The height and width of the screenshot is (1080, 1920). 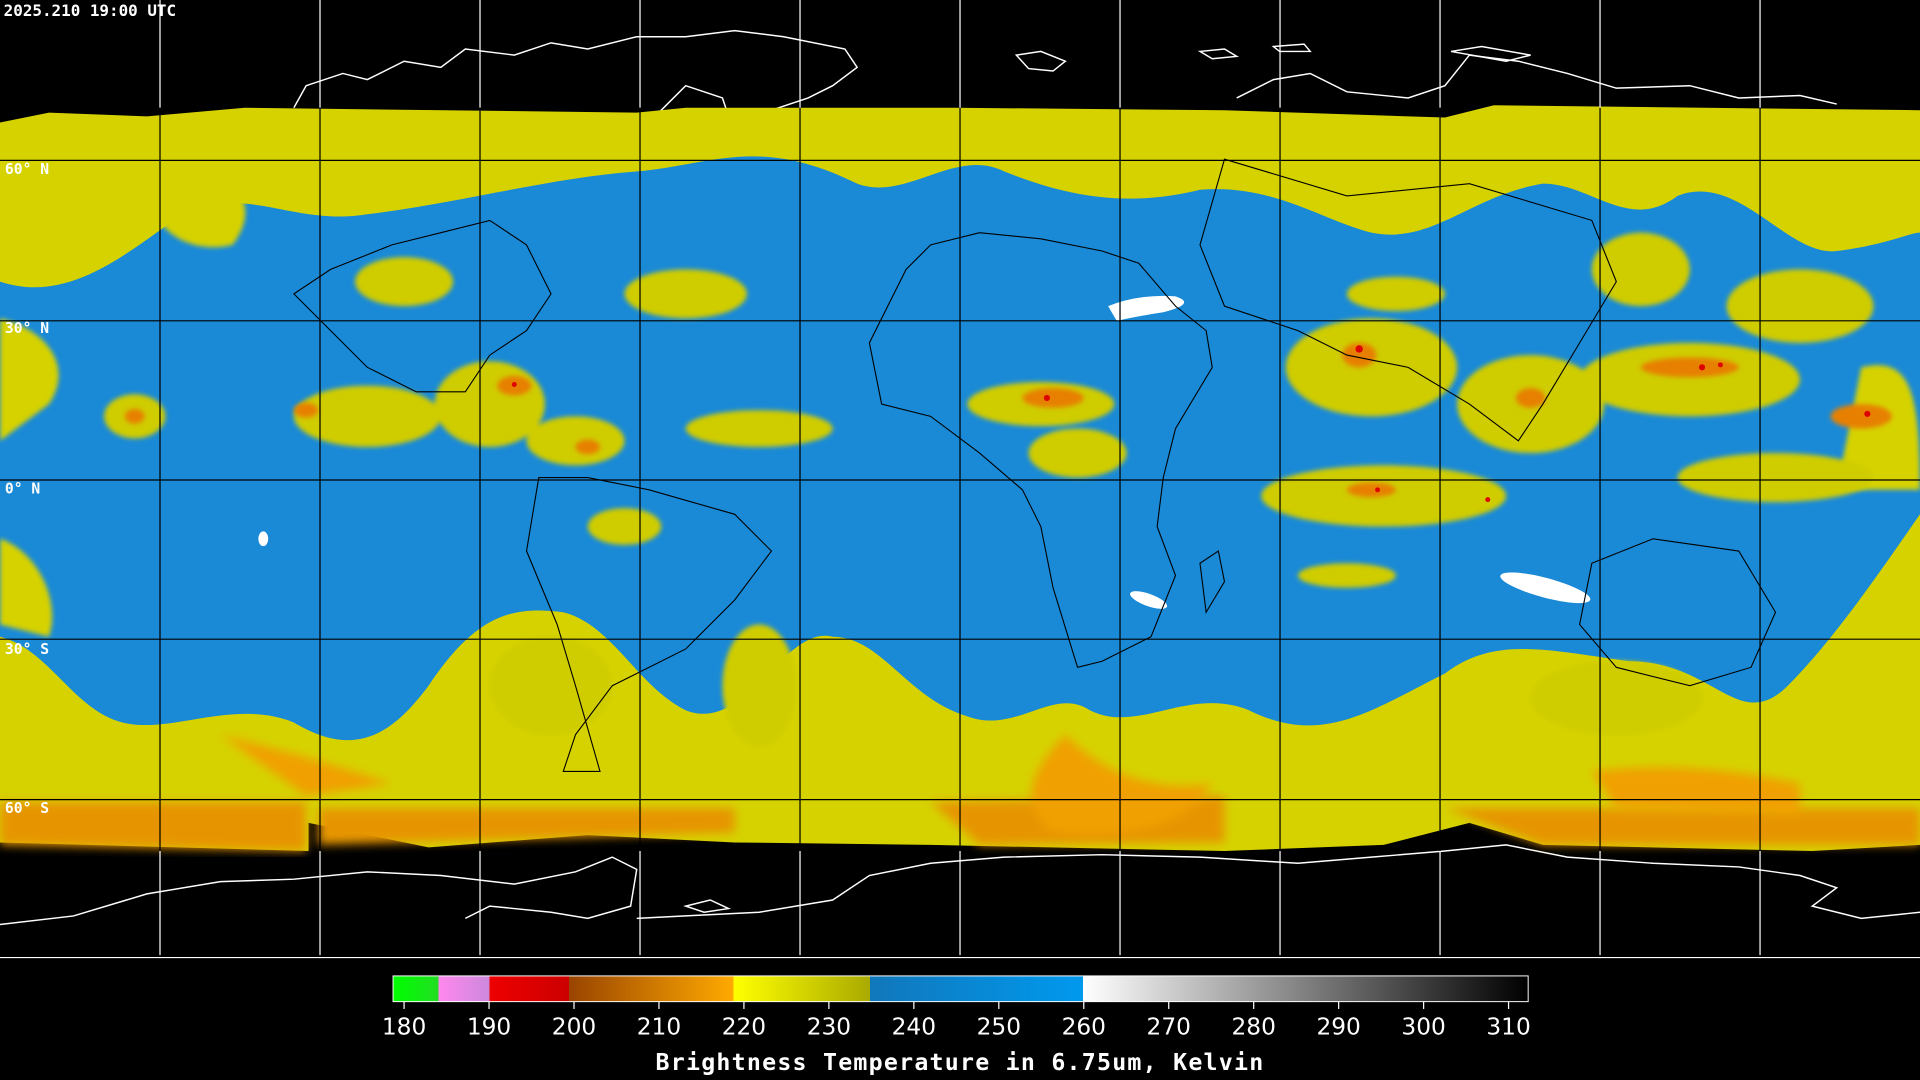 I want to click on colorbar-tick-label: 180, so click(x=404, y=1027).